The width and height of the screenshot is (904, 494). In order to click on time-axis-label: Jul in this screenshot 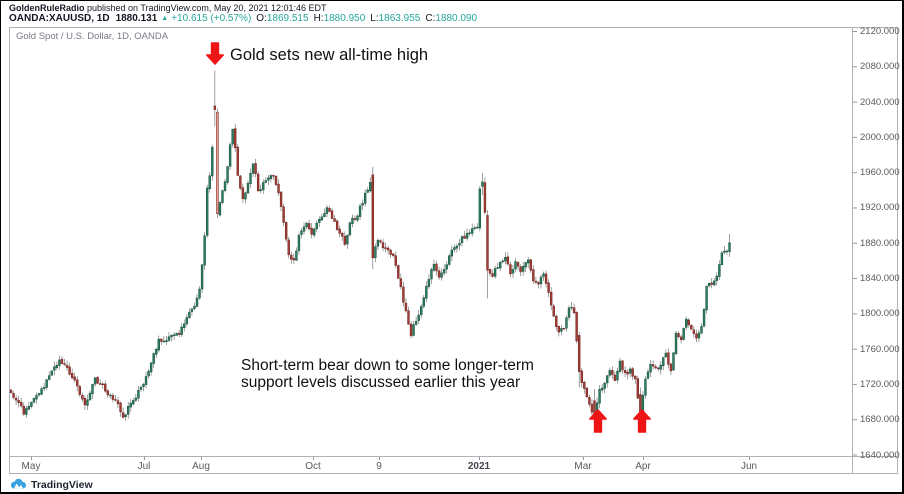, I will do `click(144, 466)`.